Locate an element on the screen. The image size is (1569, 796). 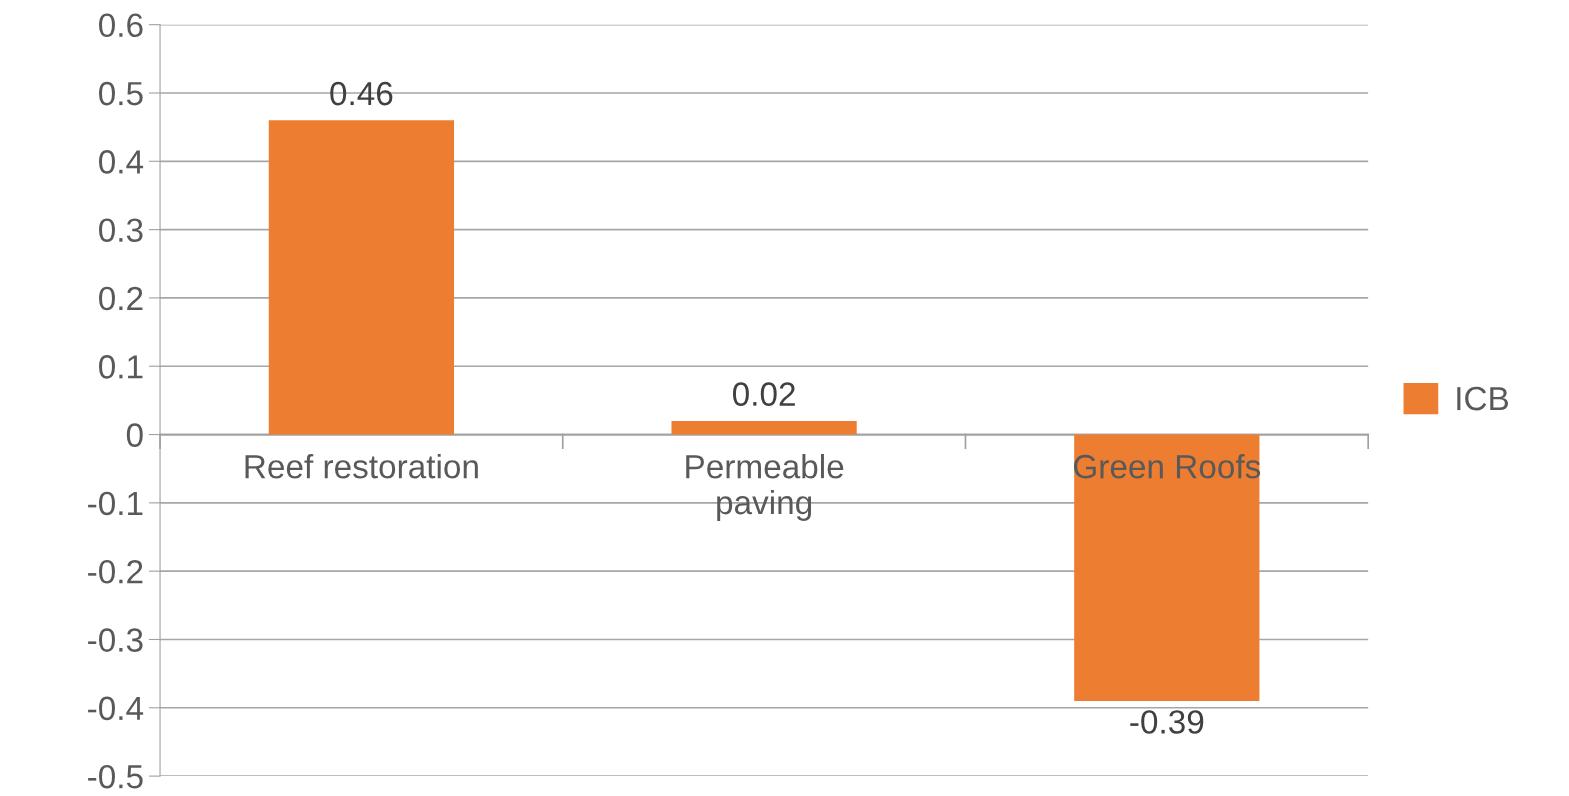
data-label: 0.02 is located at coordinates (763, 394).